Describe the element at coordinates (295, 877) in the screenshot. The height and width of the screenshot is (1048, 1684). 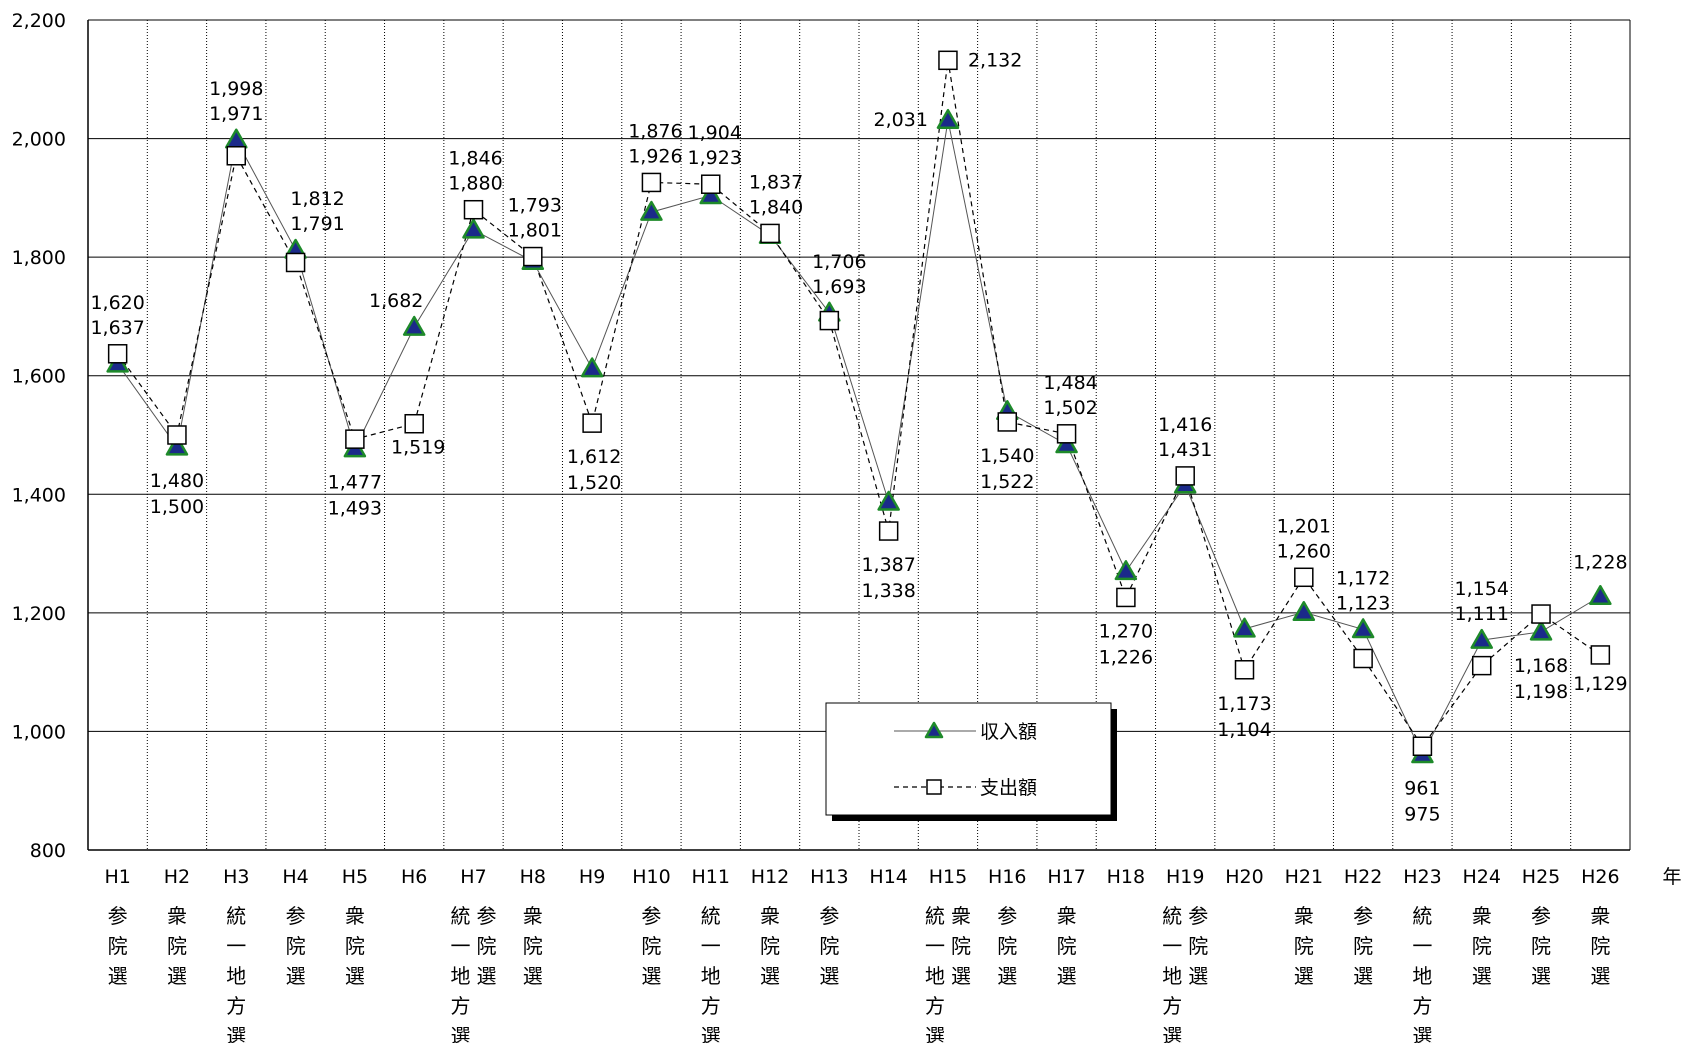
I see `x-tick-label: H4` at that location.